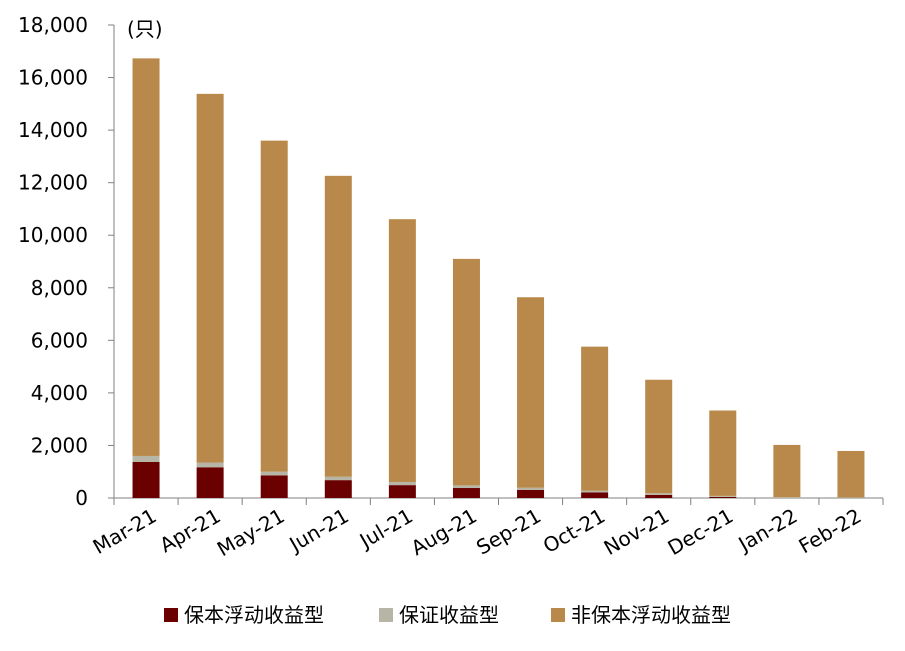 Image resolution: width=905 pixels, height=651 pixels. What do you see at coordinates (189, 531) in the screenshot?
I see `x-tick-label: Apr-21` at bounding box center [189, 531].